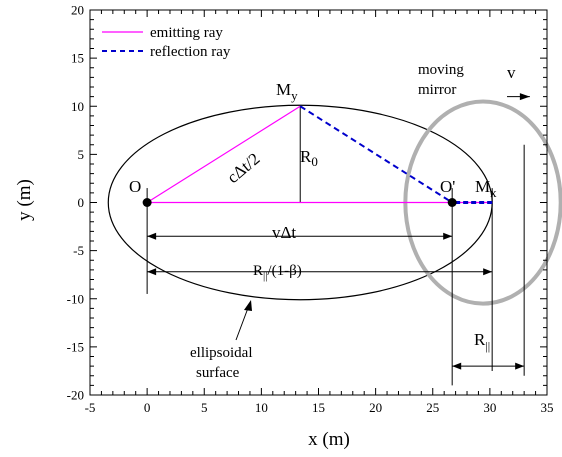 The height and width of the screenshot is (457, 562). Describe the element at coordinates (166, 42) in the screenshot. I see `legend: emitting ray reflection ray` at that location.